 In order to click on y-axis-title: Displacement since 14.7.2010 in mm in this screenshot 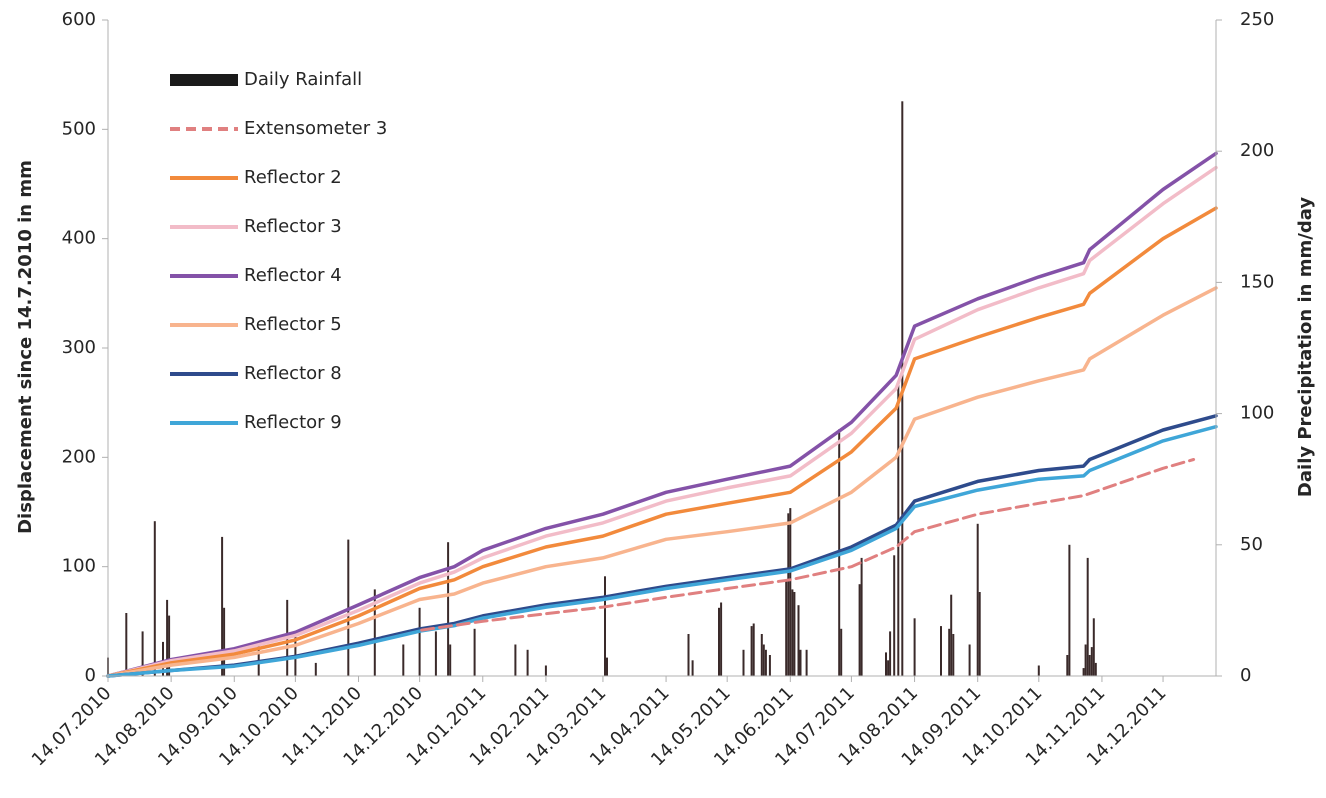, I will do `click(25, 347)`.